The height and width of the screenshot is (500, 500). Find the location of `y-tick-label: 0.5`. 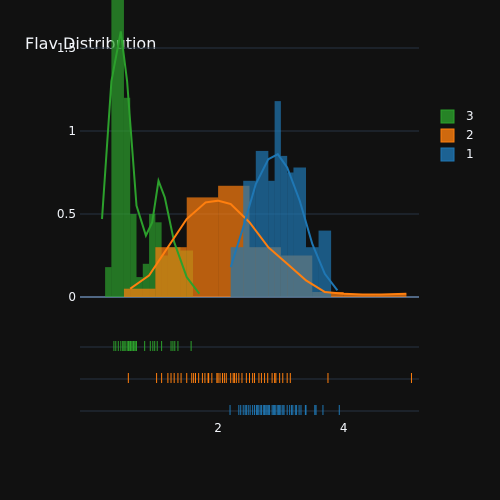

y-tick-label: 0.5 is located at coordinates (66, 214).